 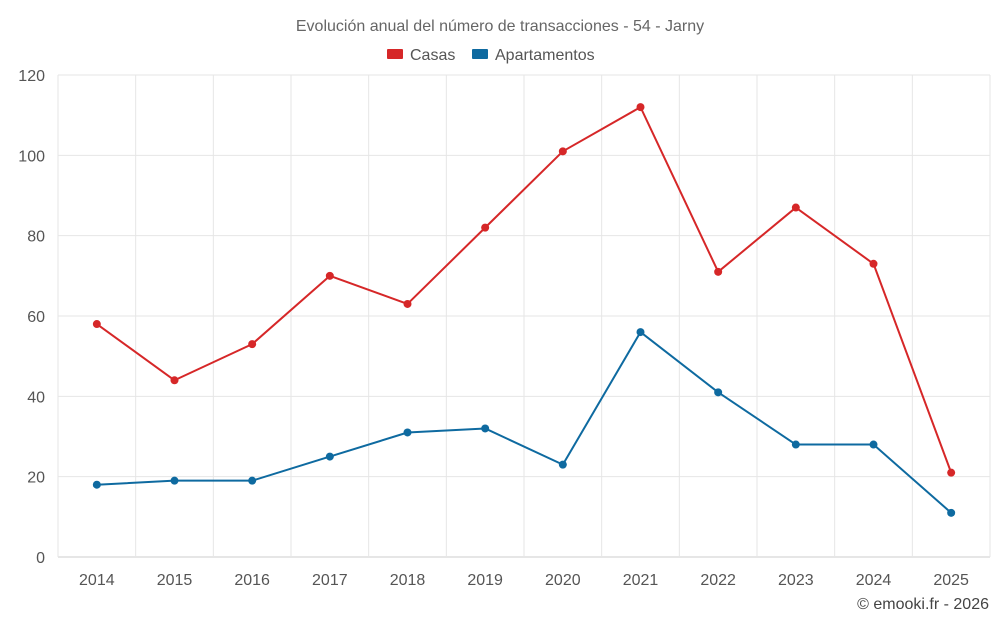 What do you see at coordinates (31, 156) in the screenshot?
I see `y-tick-label: 100` at bounding box center [31, 156].